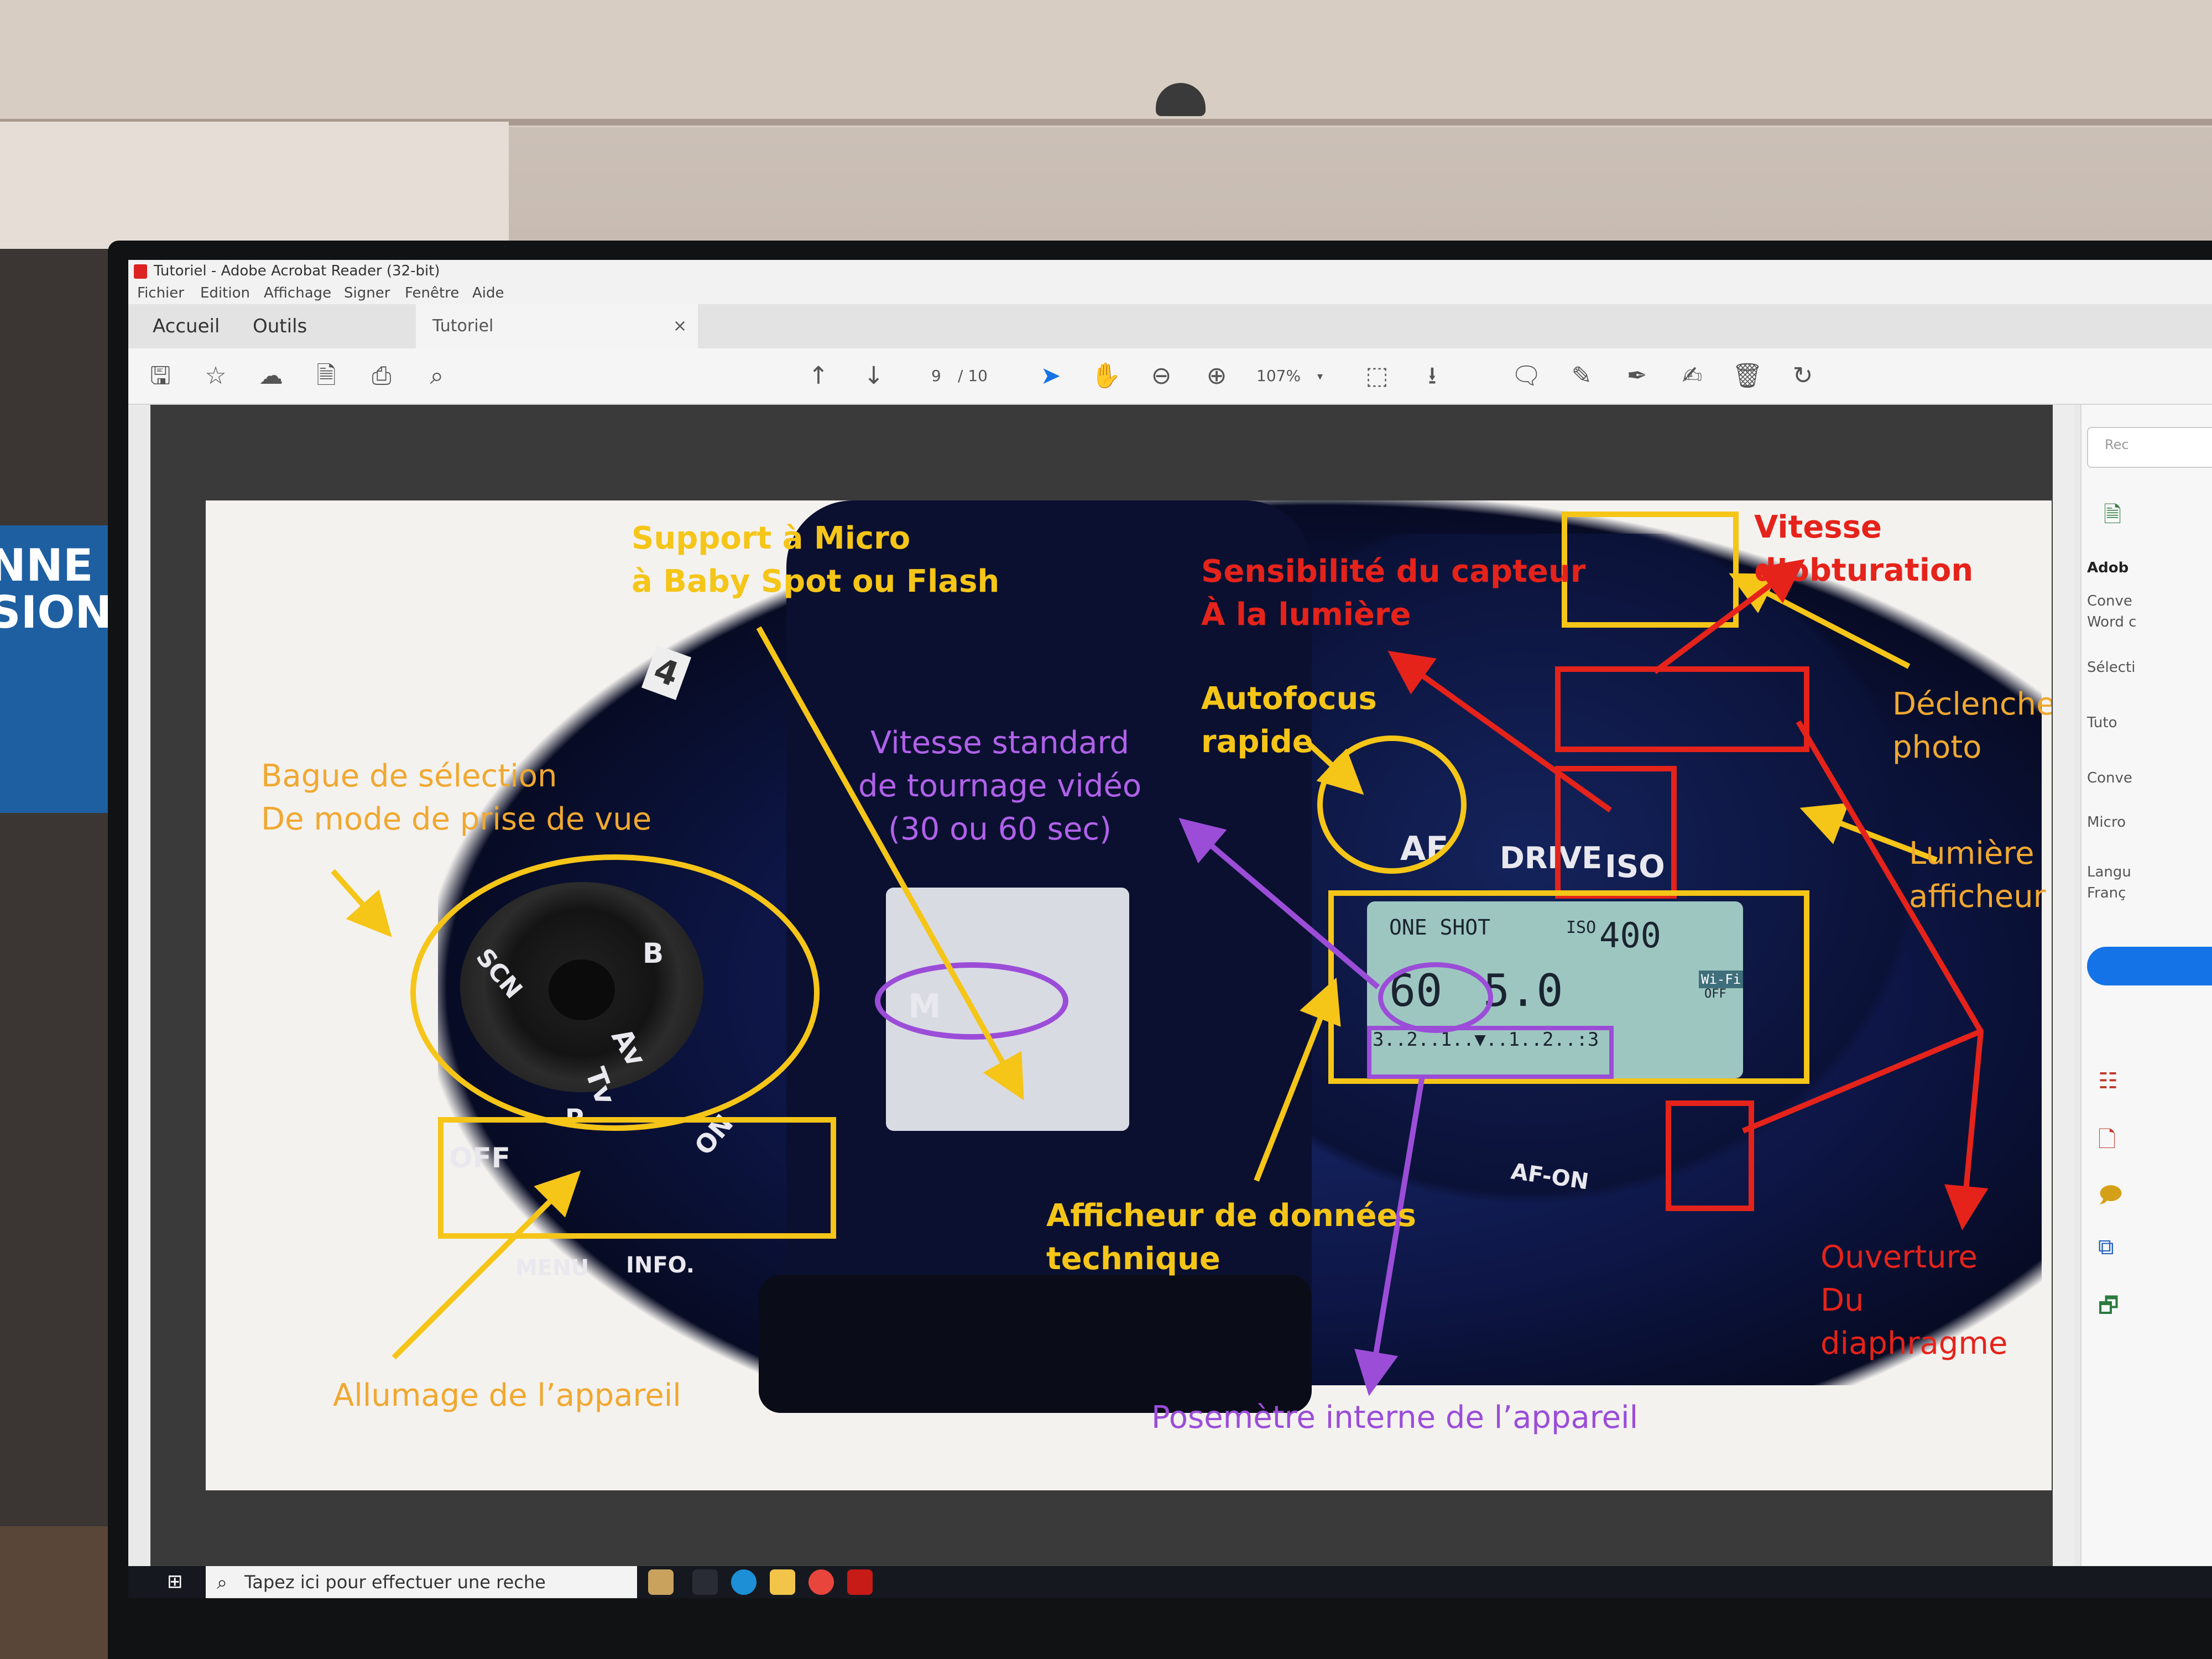 This screenshot has width=2212, height=1659. Describe the element at coordinates (255, 188) in the screenshot. I see `projector-screen` at that location.